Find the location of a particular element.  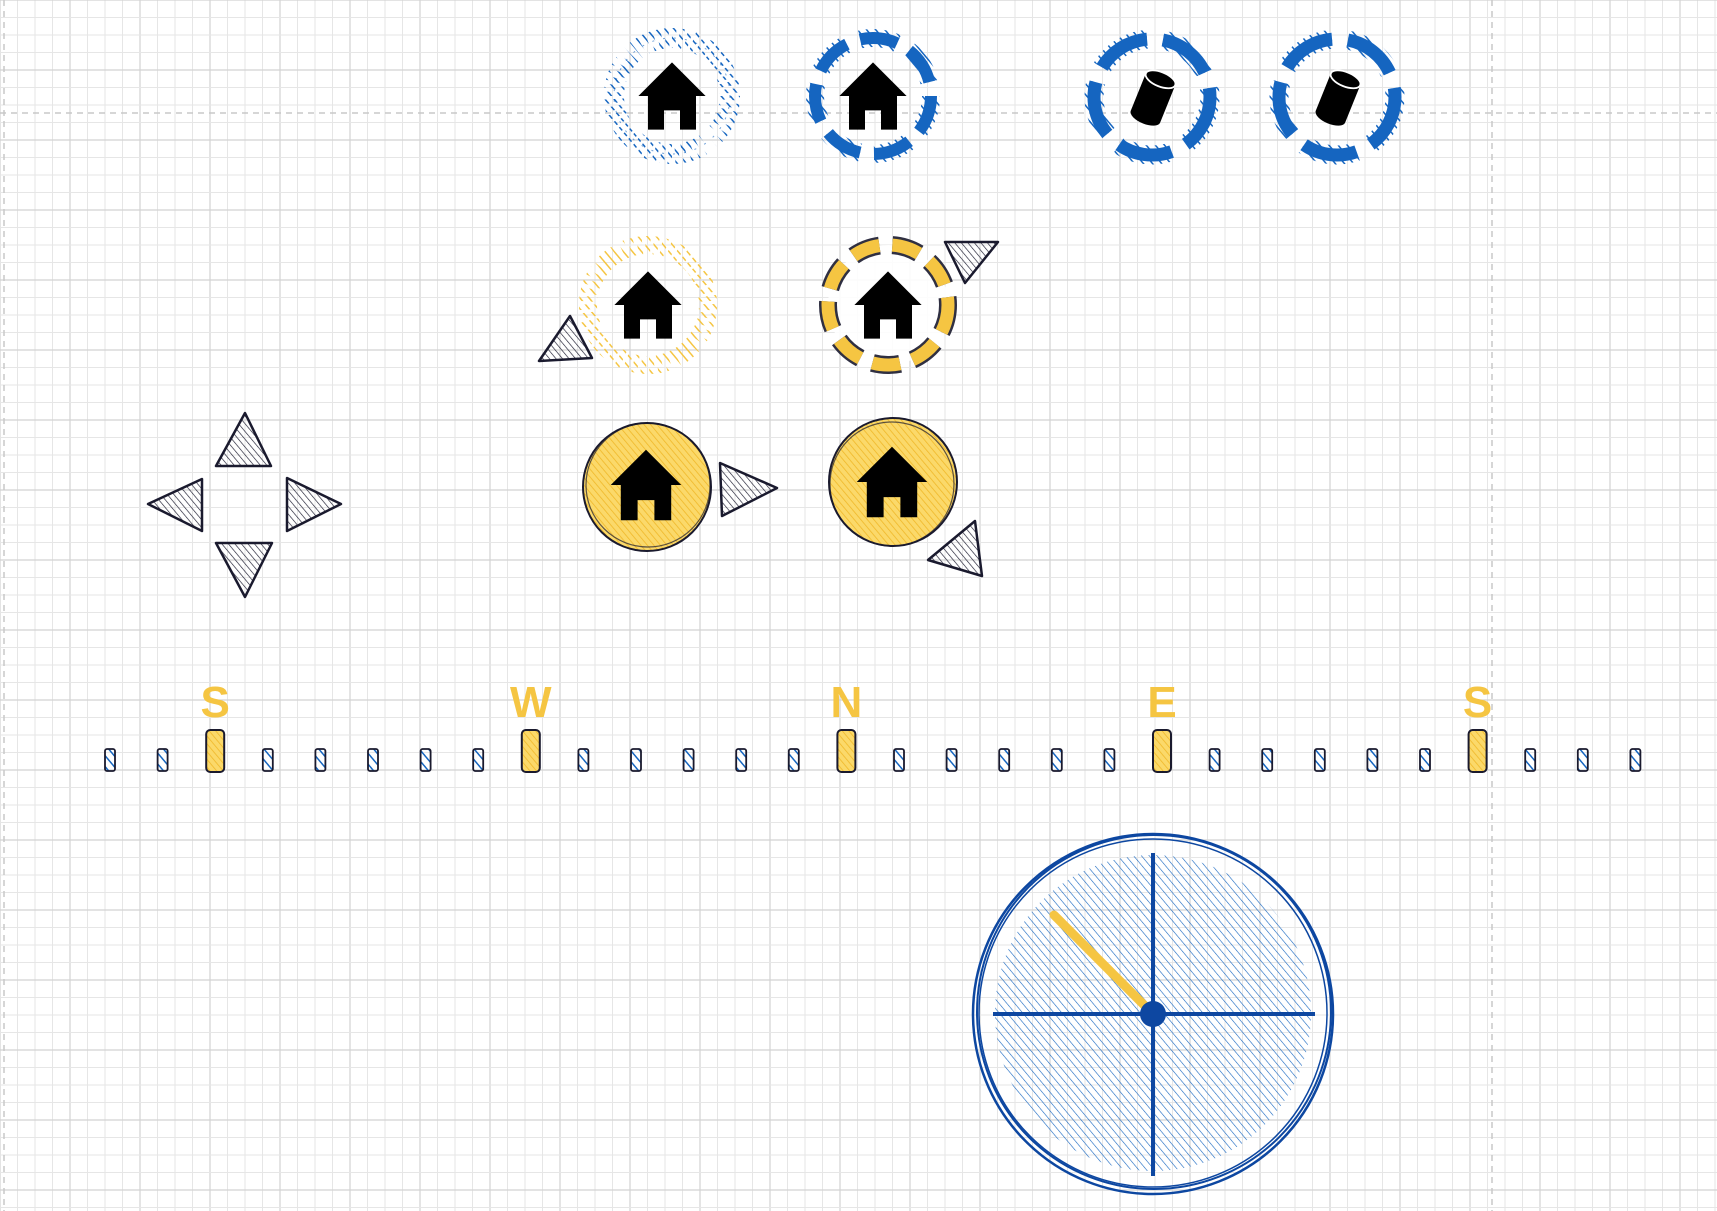

dial-needle is located at coordinates (1103, 964).